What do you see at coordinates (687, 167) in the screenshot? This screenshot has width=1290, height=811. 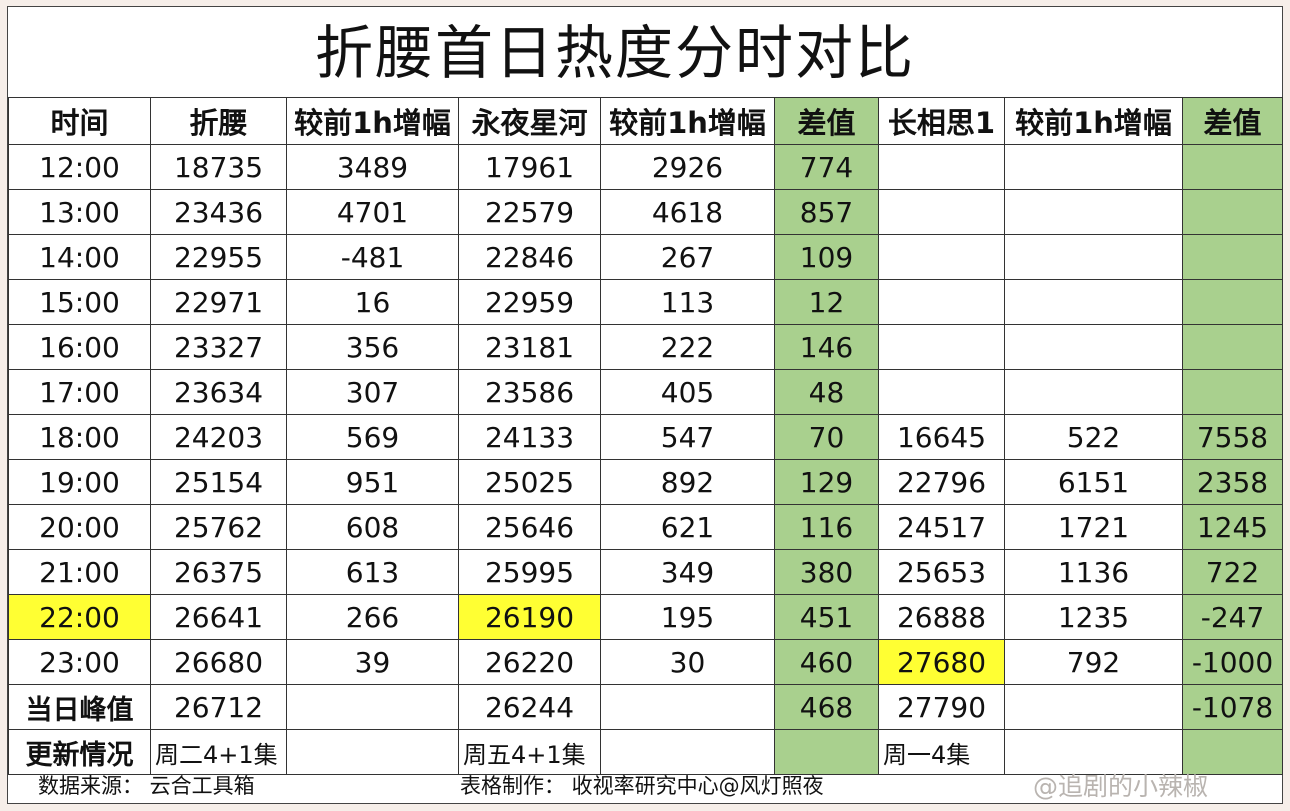 I see `table-cell: 2926` at bounding box center [687, 167].